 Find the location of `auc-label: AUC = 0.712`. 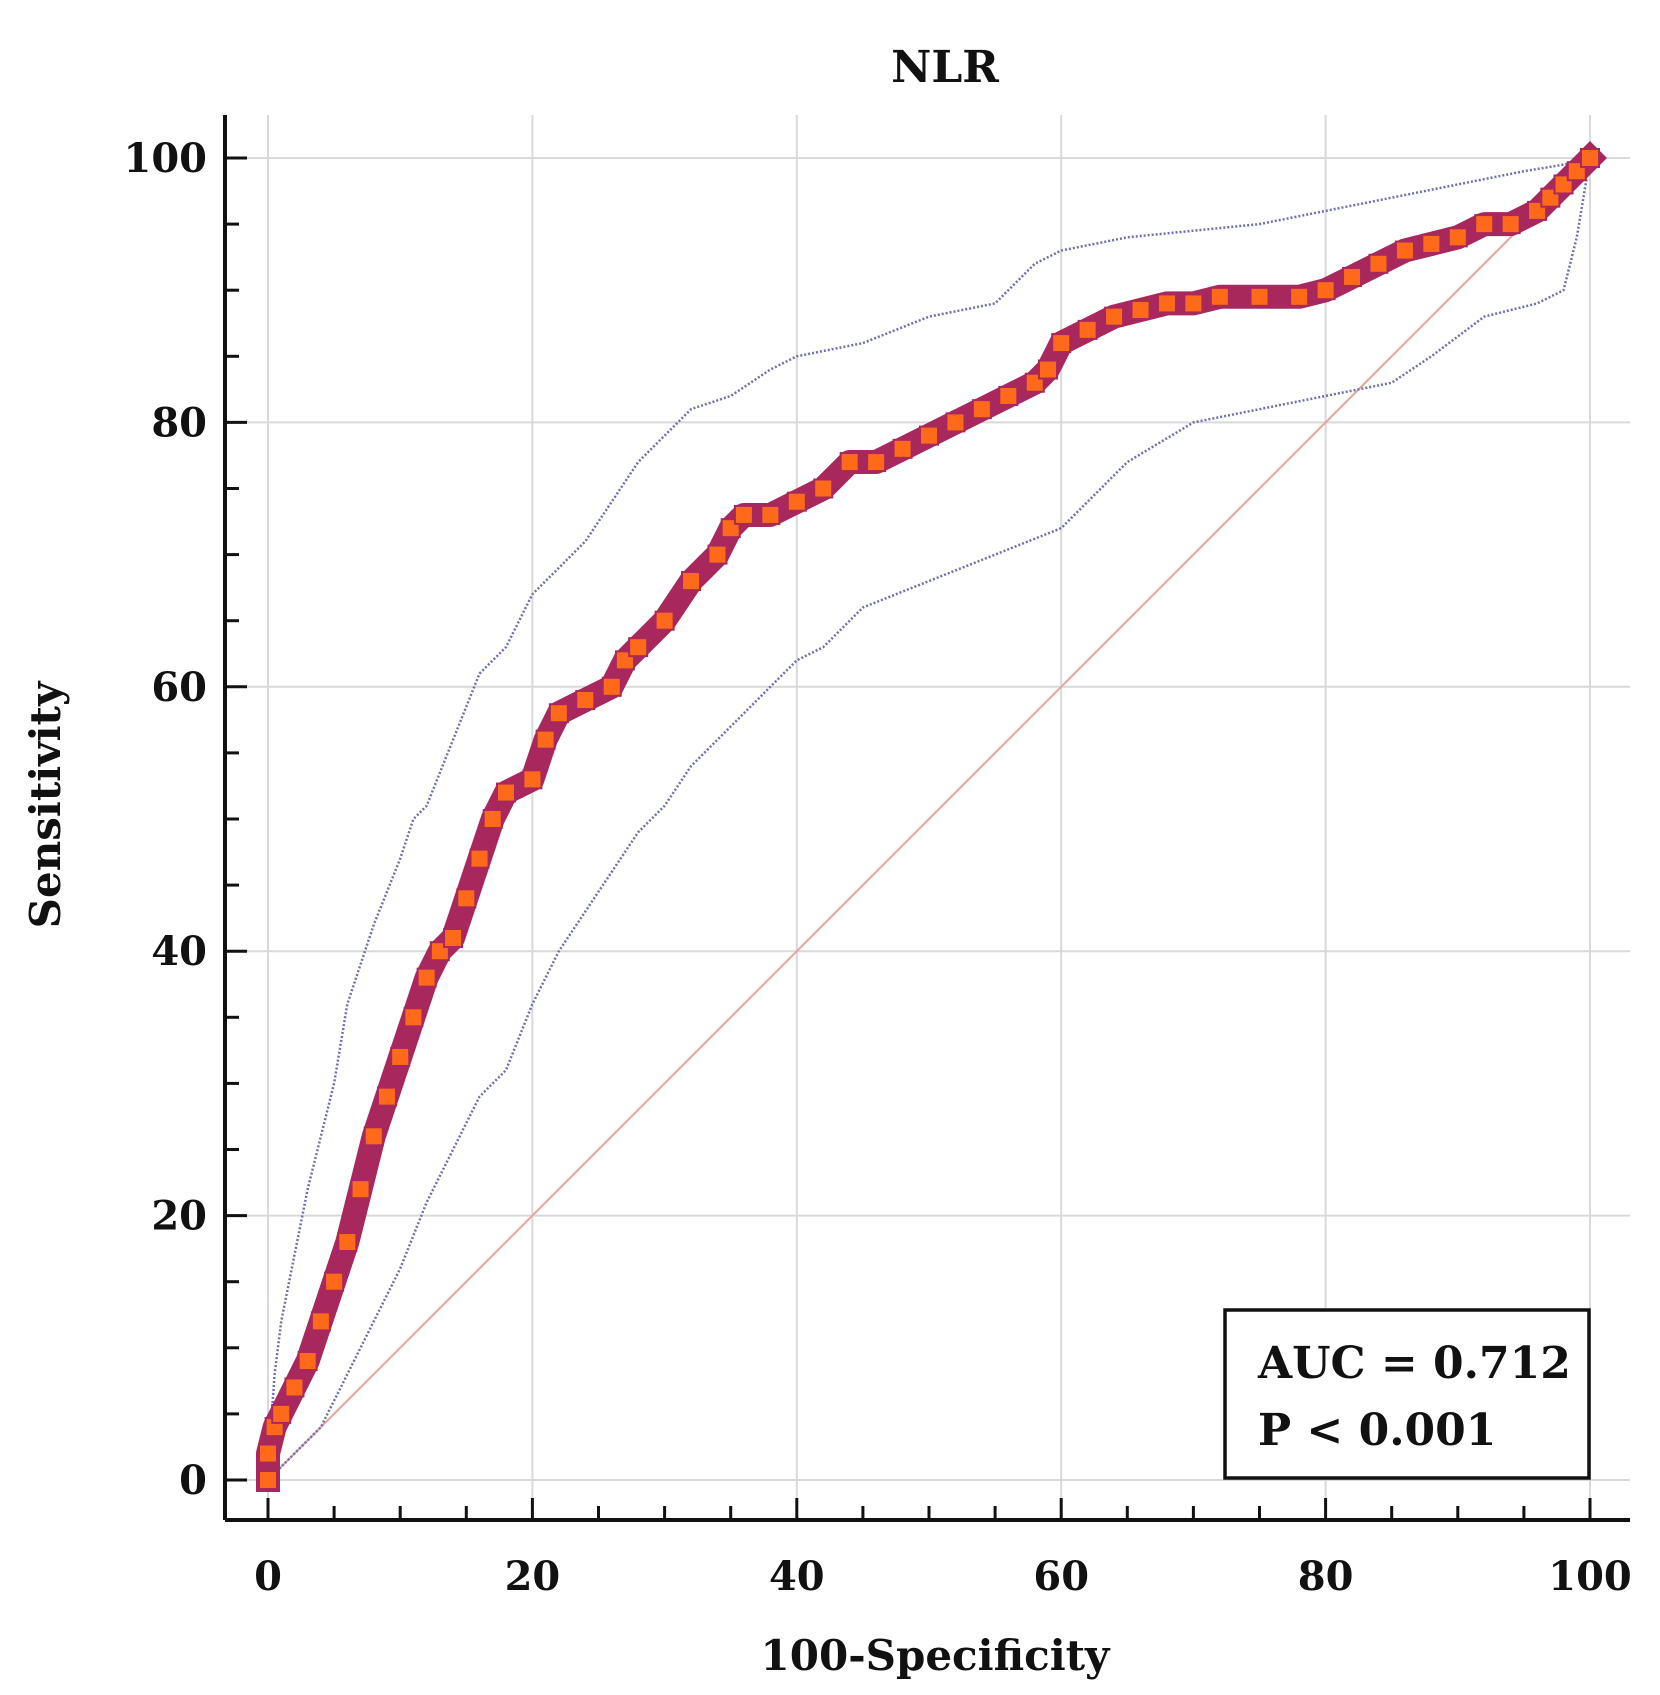

auc-label: AUC = 0.712 is located at coordinates (1414, 1363).